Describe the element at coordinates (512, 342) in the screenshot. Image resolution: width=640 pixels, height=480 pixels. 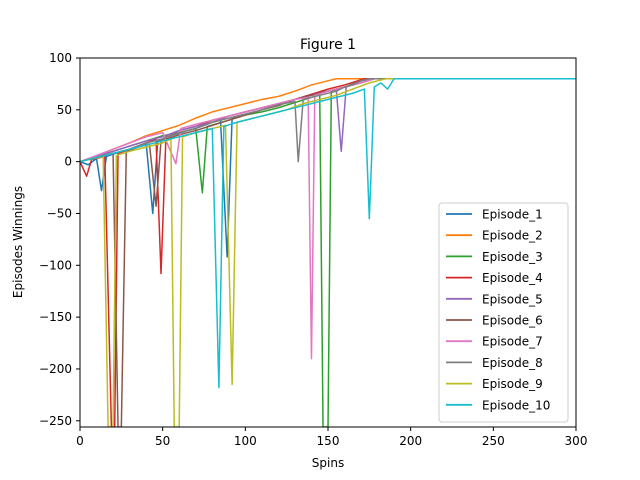
I see `legend-label: Episode_7` at that location.